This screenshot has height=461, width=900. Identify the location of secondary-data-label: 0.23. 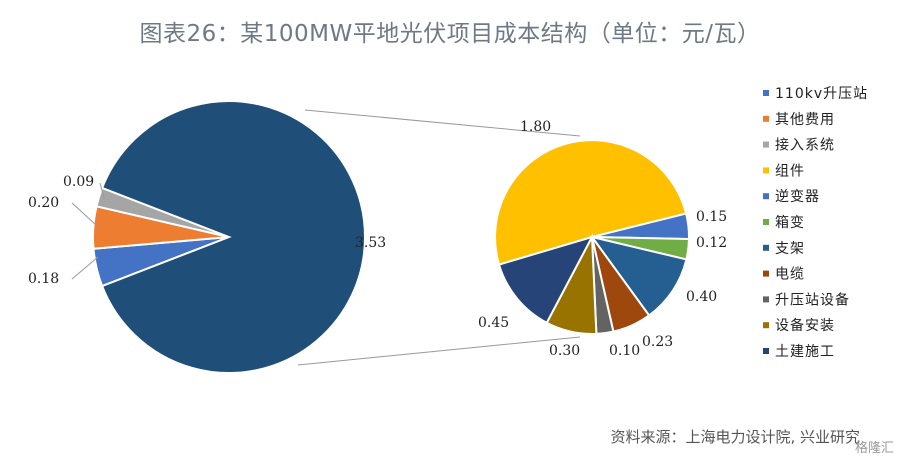
(657, 342).